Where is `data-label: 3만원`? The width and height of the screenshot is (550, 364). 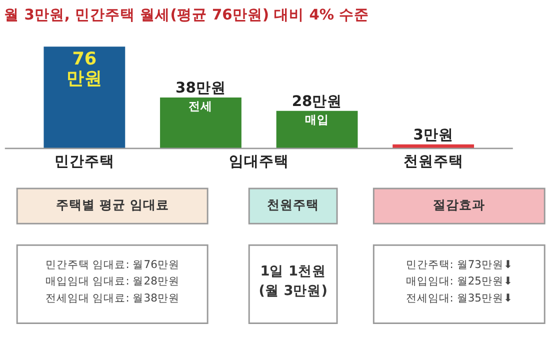
data-label: 3만원 is located at coordinates (433, 135).